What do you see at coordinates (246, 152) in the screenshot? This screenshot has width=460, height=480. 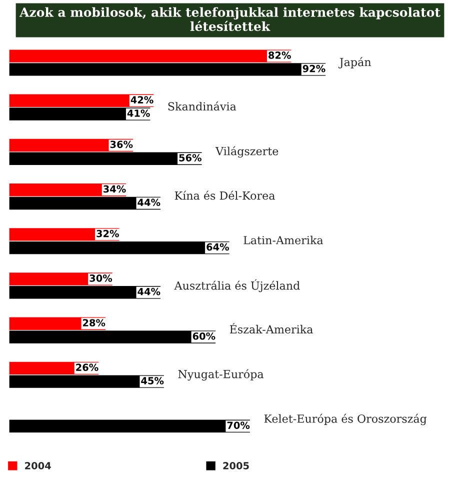 I see `y-tick-label: Világszerte` at bounding box center [246, 152].